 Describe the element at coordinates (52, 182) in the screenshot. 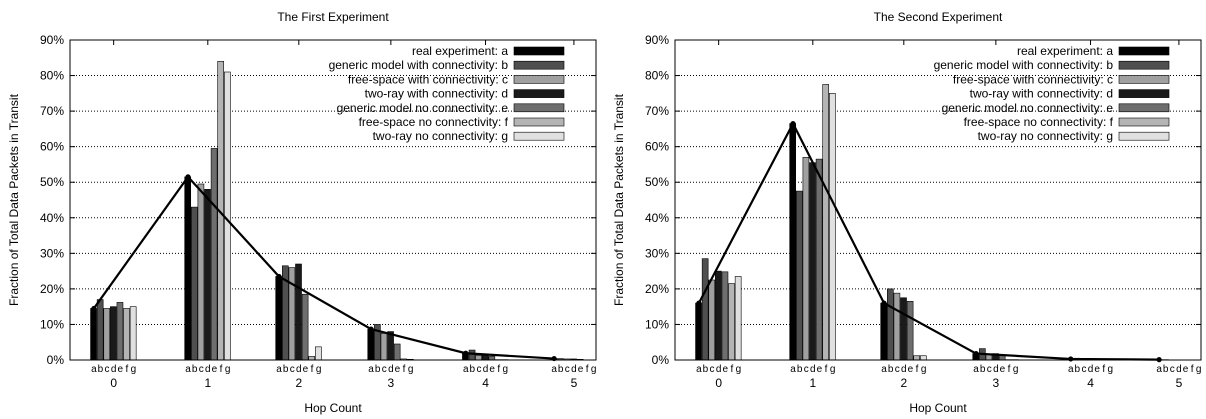

I see `y-tick-label: 50%` at that location.